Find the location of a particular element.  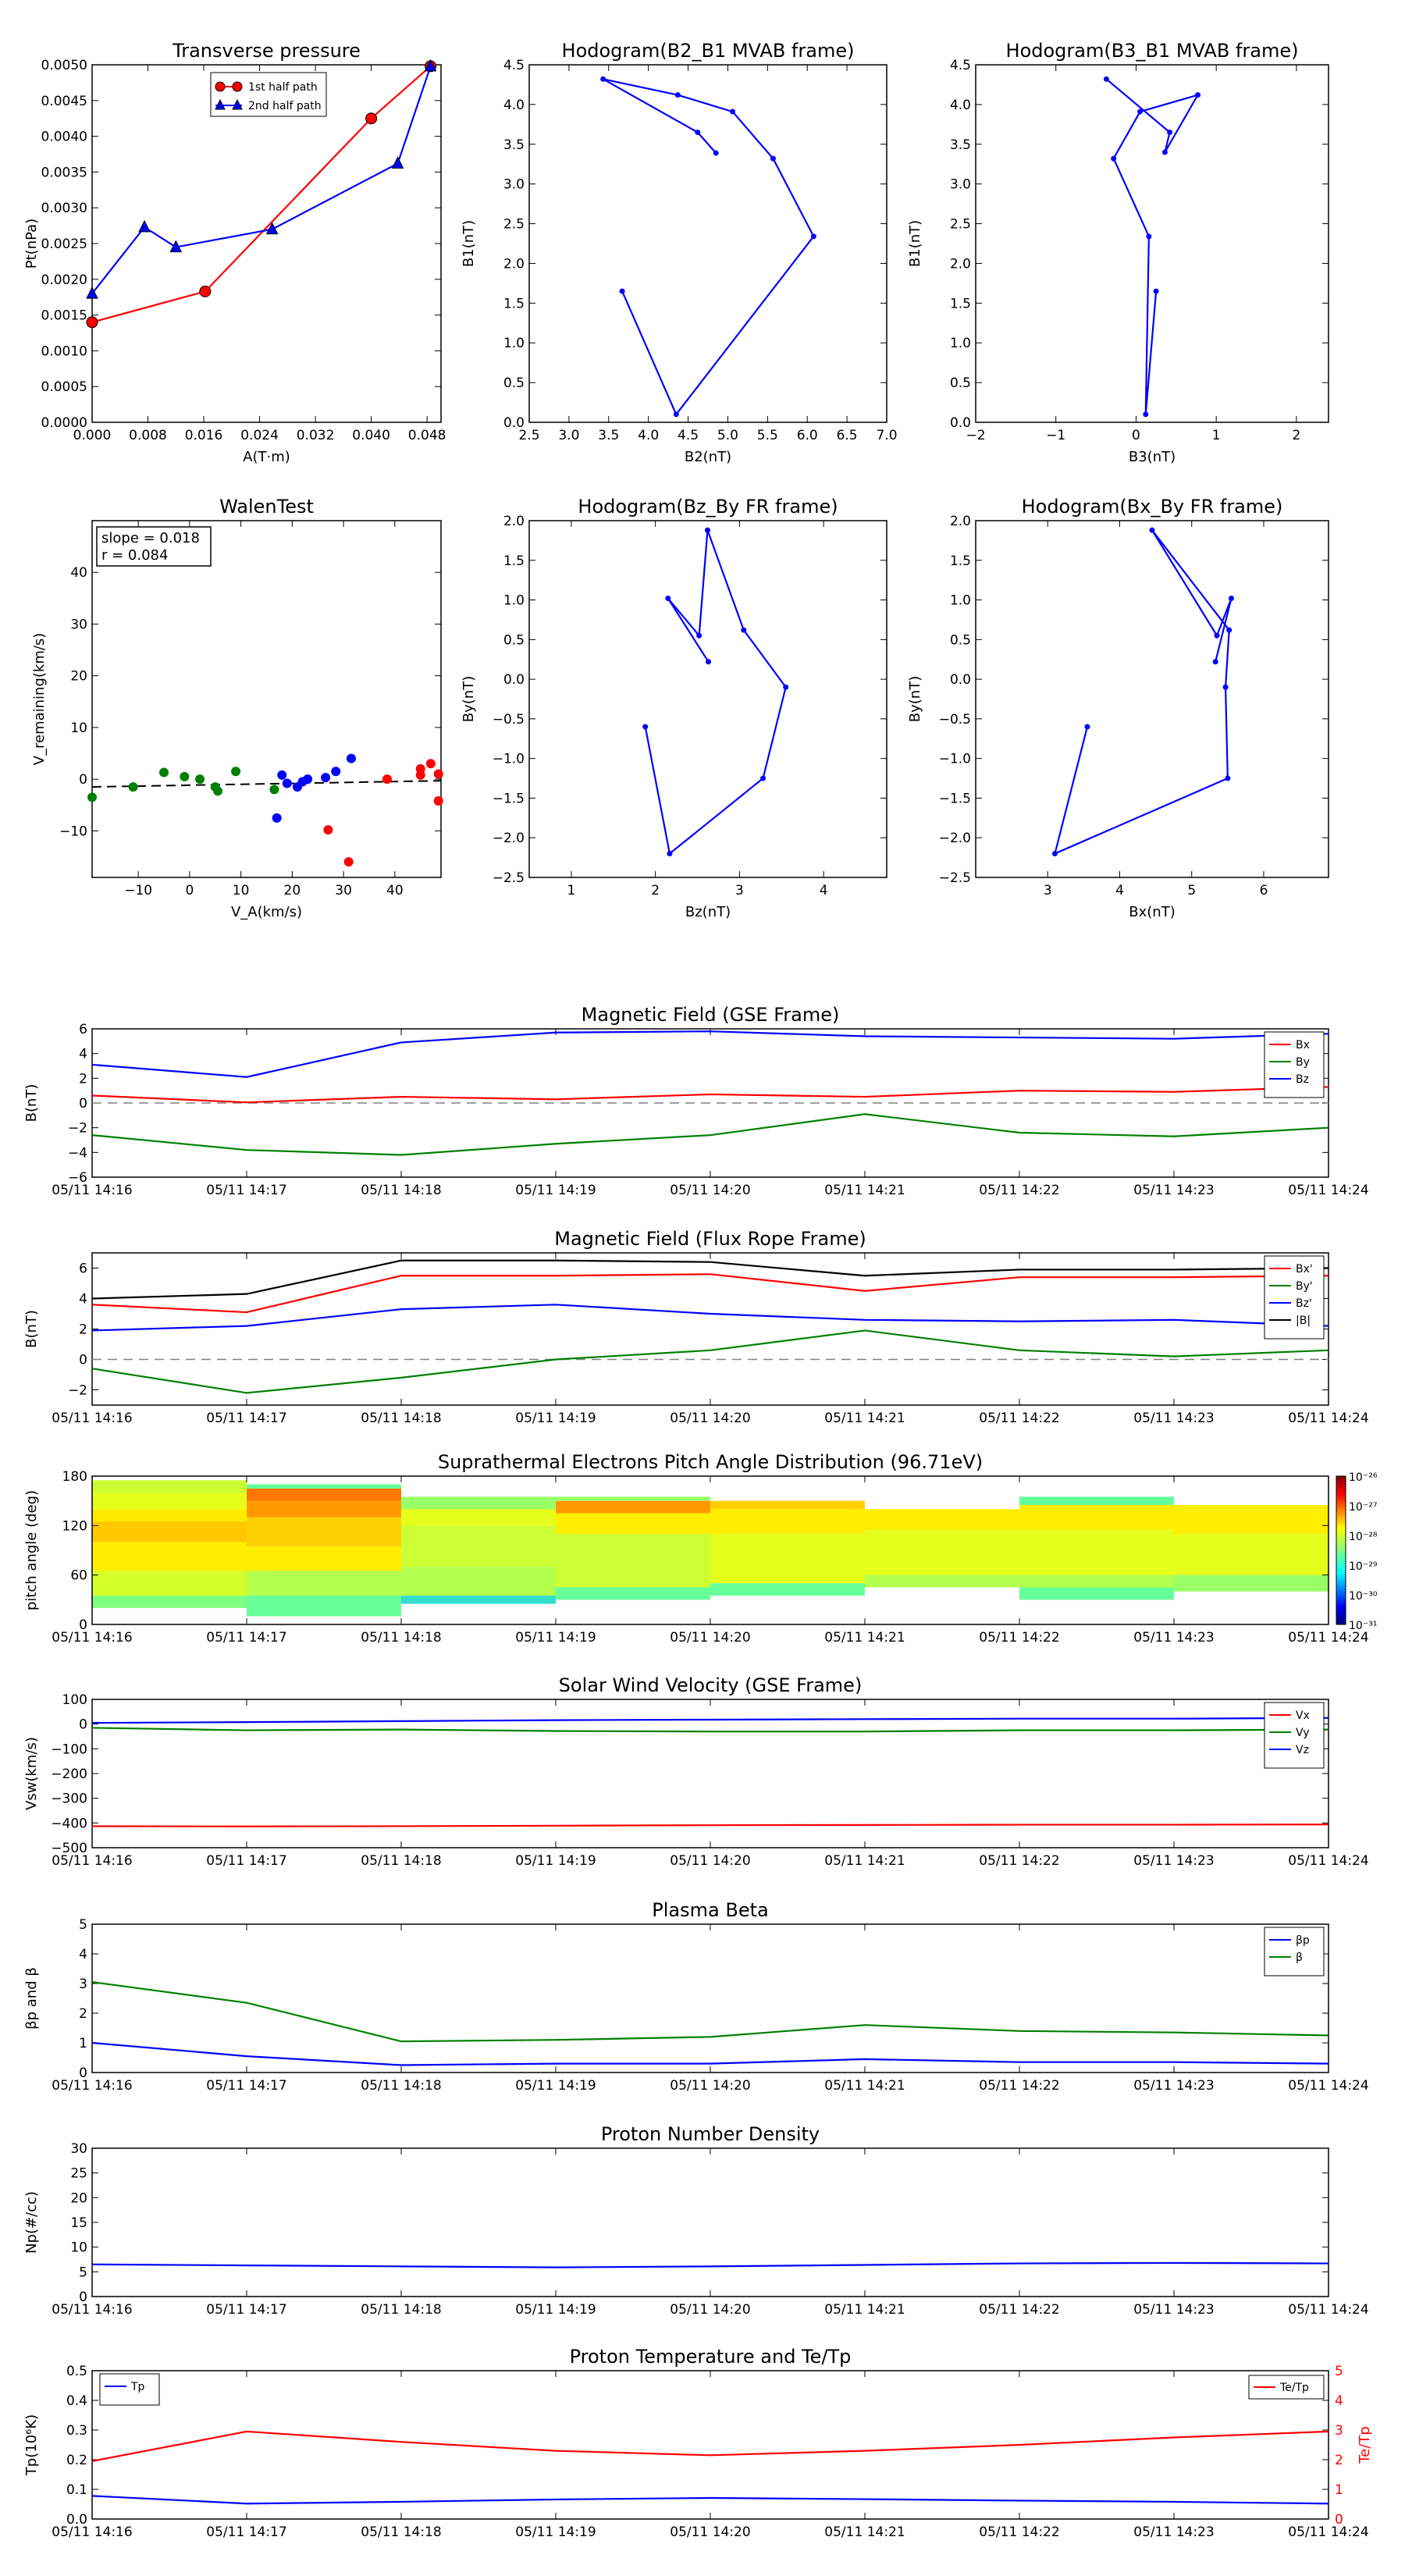

vsw-series-line is located at coordinates (710, 1825).